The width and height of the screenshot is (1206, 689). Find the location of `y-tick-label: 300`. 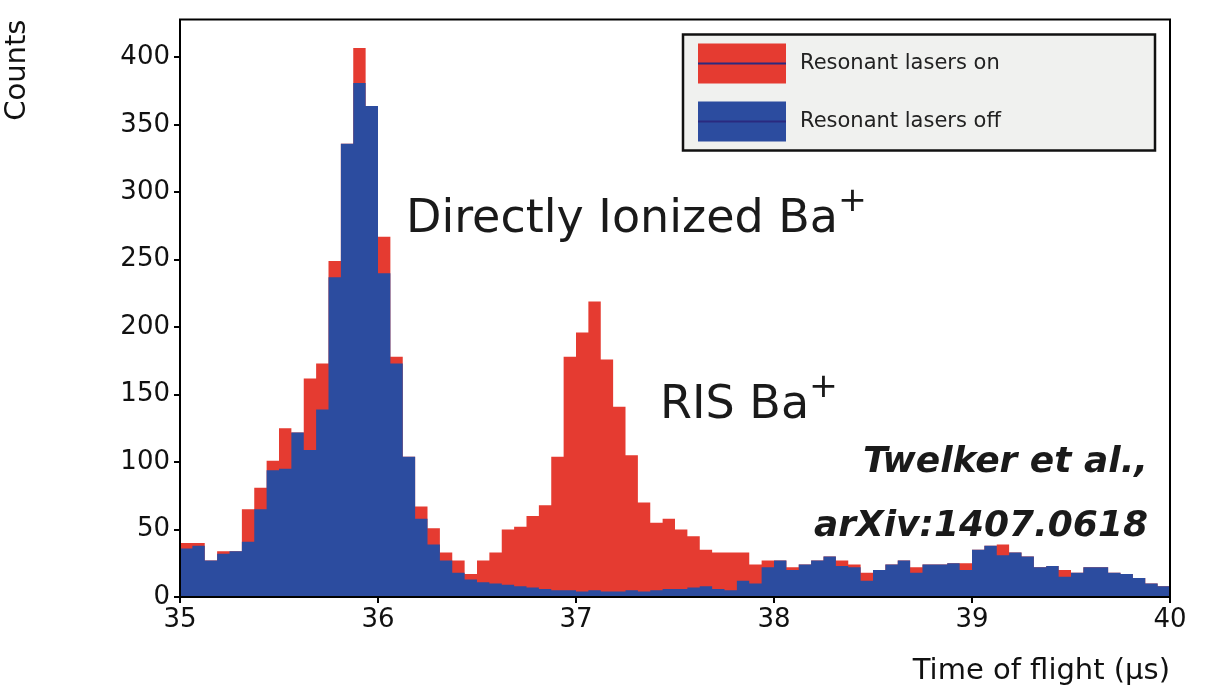

y-tick-label: 300 is located at coordinates (145, 190).